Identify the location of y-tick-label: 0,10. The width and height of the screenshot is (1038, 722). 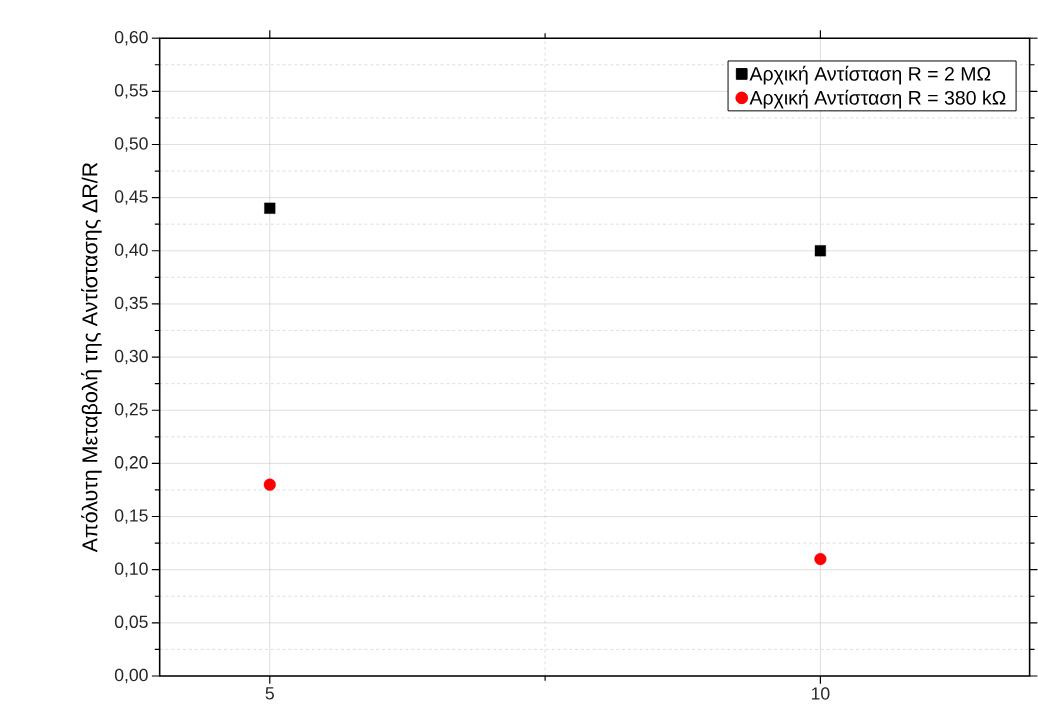
(131, 570).